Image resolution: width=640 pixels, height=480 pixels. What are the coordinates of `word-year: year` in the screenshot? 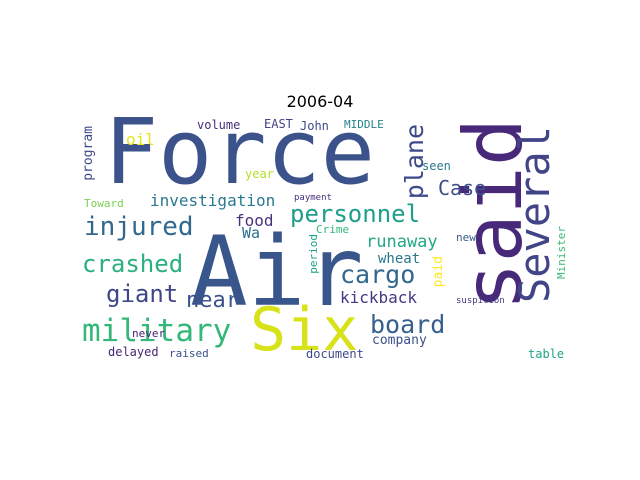 It's located at (259, 174).